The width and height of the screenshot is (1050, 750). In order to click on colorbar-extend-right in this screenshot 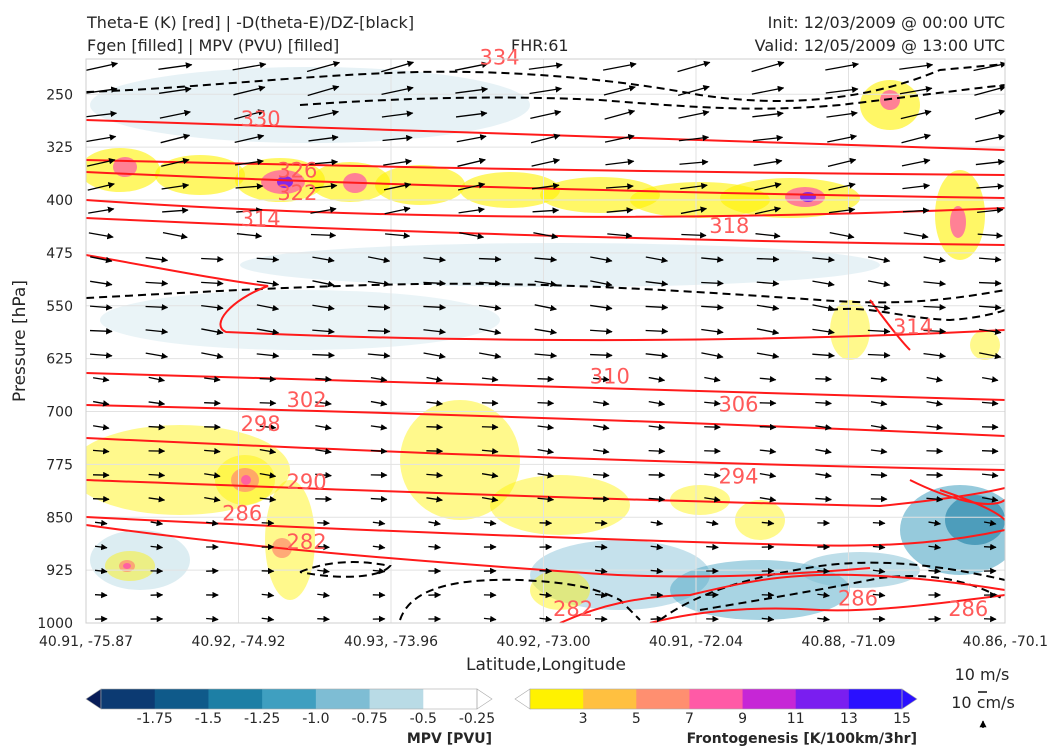, I will do `click(484, 699)`.